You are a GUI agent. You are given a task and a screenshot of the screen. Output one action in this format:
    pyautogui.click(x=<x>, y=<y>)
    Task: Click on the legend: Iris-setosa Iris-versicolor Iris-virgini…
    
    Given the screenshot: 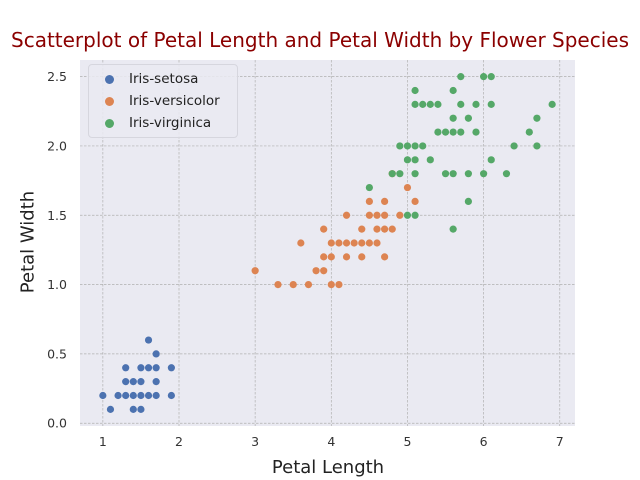 What is the action you would take?
    pyautogui.click(x=163, y=101)
    